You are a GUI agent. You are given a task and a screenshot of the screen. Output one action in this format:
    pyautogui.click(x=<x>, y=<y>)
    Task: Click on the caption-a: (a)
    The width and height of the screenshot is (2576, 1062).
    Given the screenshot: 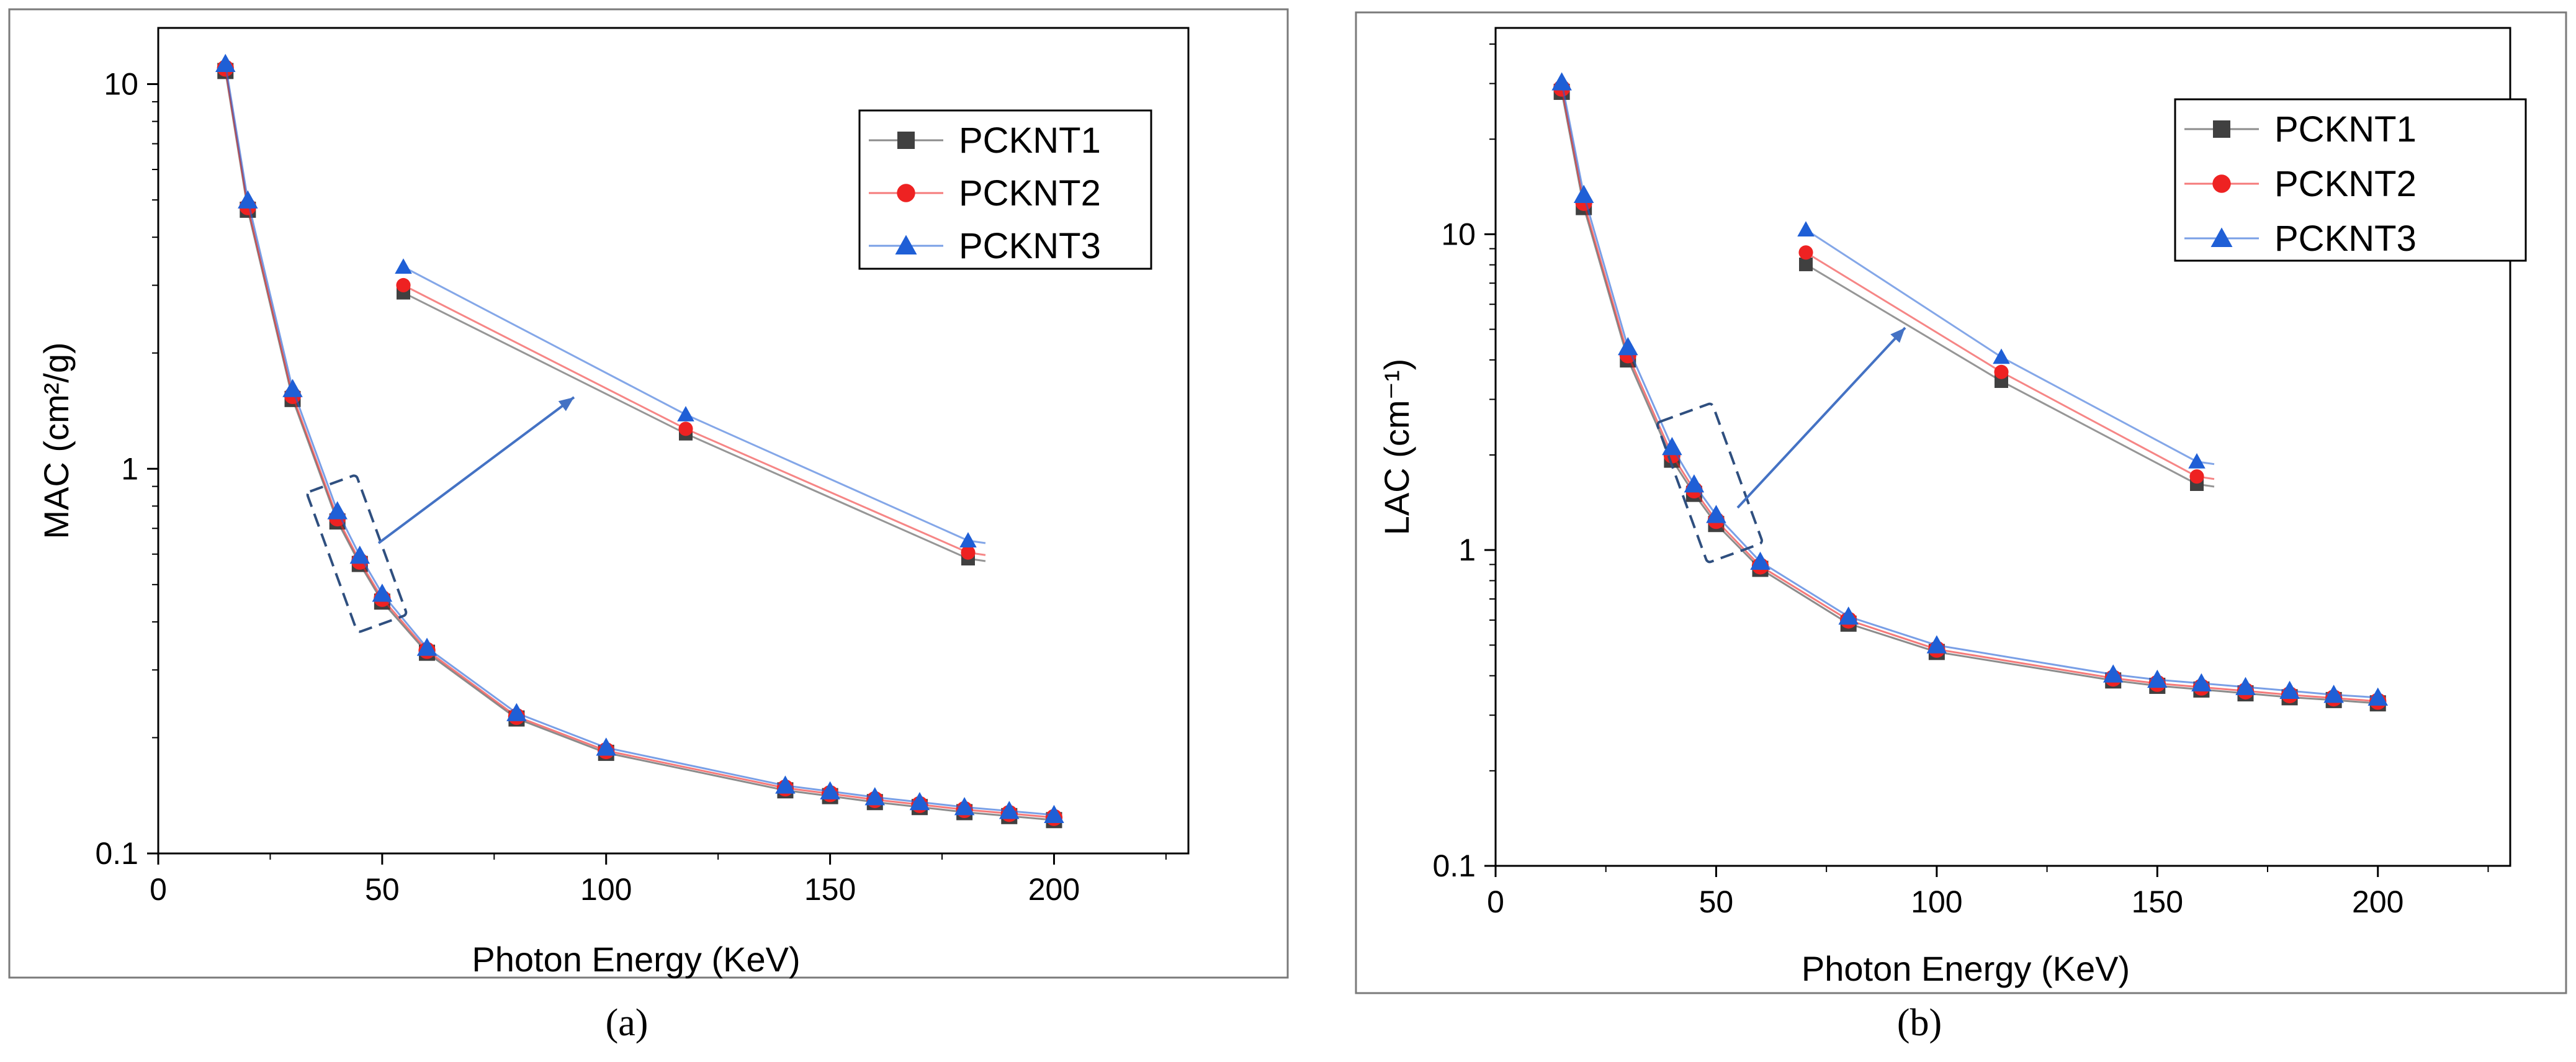 What is the action you would take?
    pyautogui.click(x=627, y=1023)
    